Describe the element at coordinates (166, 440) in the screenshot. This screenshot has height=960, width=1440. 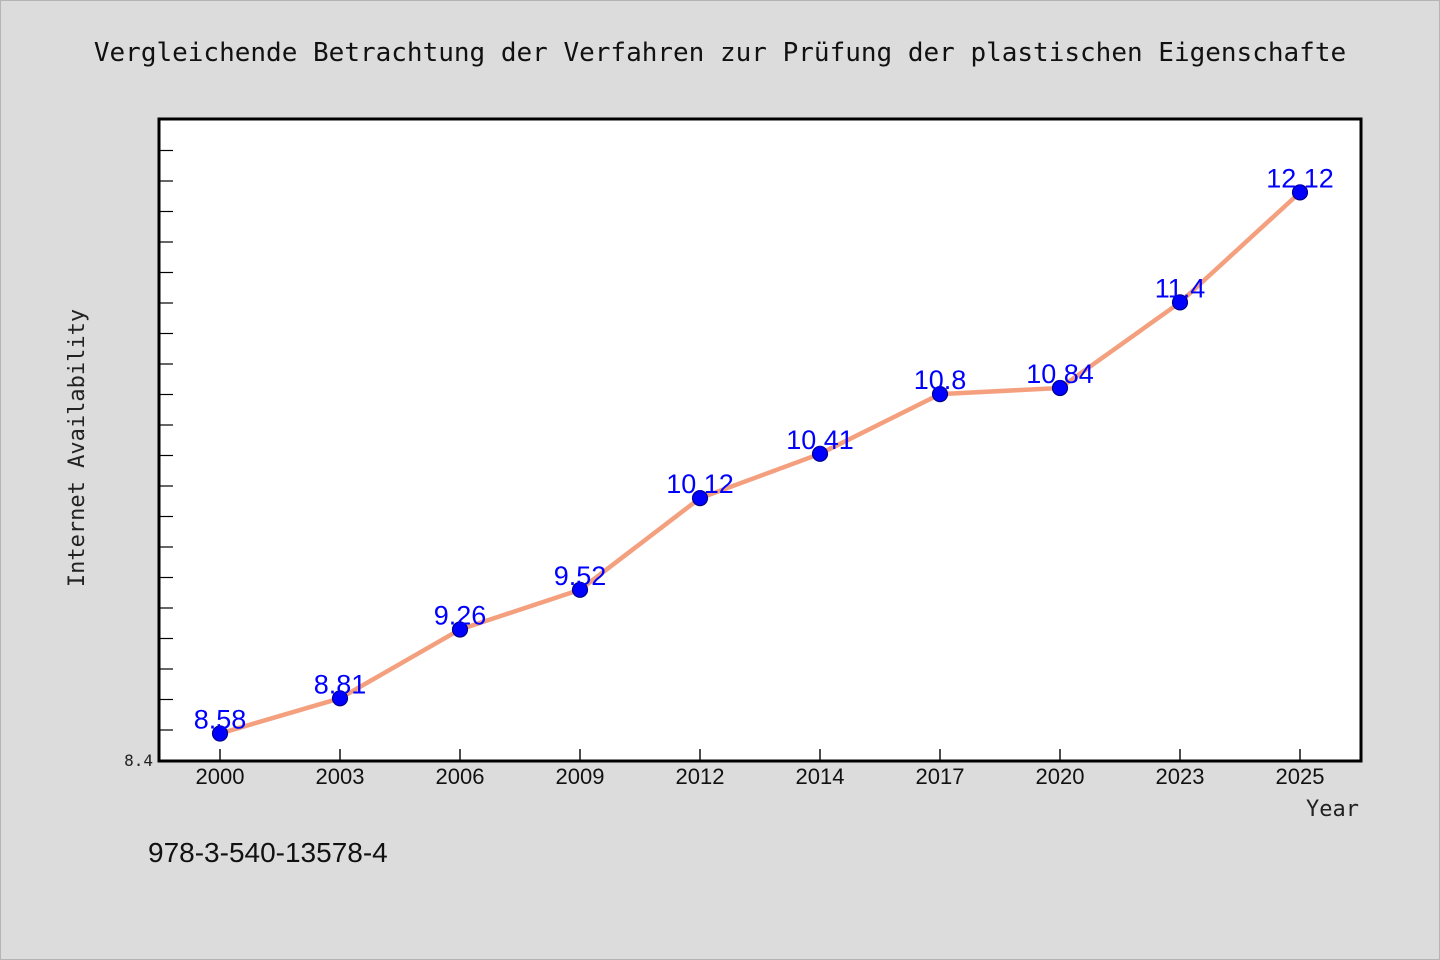
I see `y-axis-ticks` at that location.